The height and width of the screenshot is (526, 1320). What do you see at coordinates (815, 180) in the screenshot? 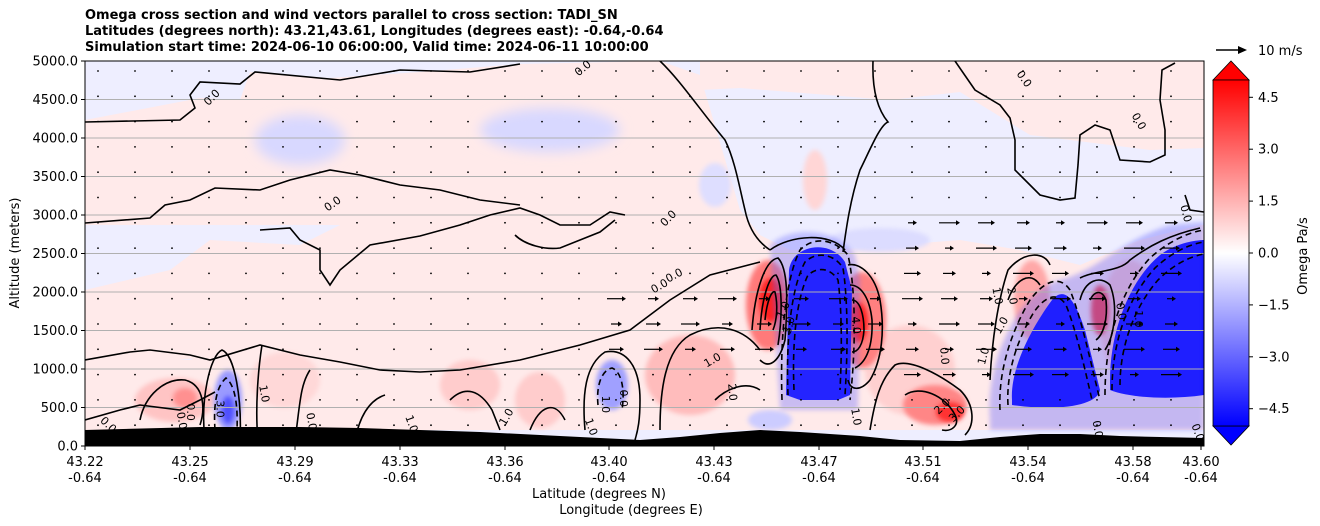
I see `updraft-spot` at bounding box center [815, 180].